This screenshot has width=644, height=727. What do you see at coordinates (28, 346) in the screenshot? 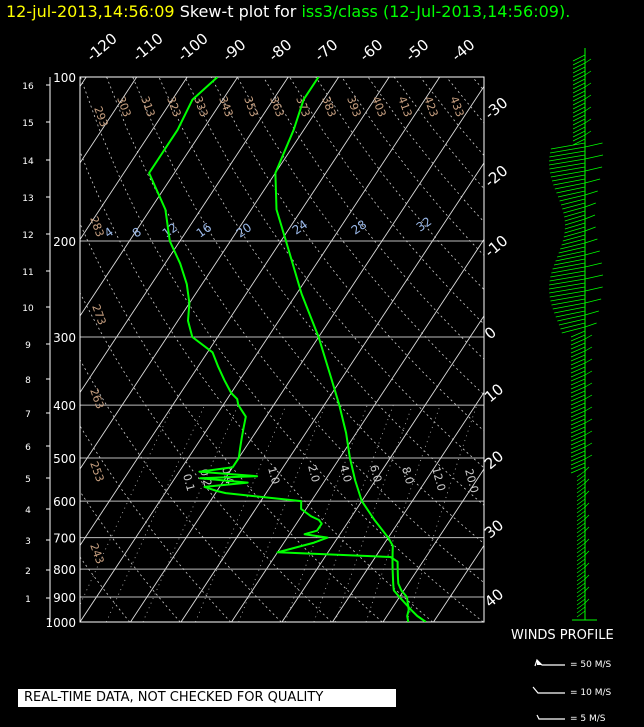
I see `height-tick-label: 9` at bounding box center [28, 346].